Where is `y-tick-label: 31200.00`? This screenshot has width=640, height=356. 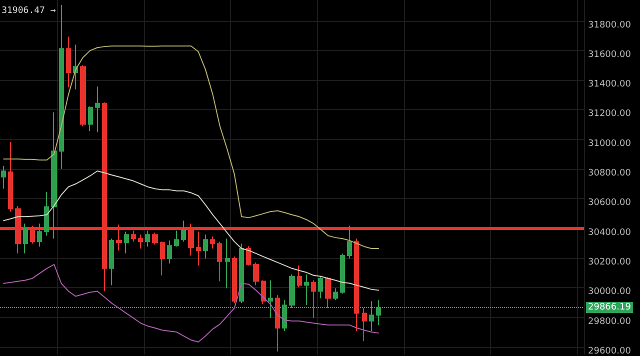
y-tick-label: 31200.00 is located at coordinates (610, 114).